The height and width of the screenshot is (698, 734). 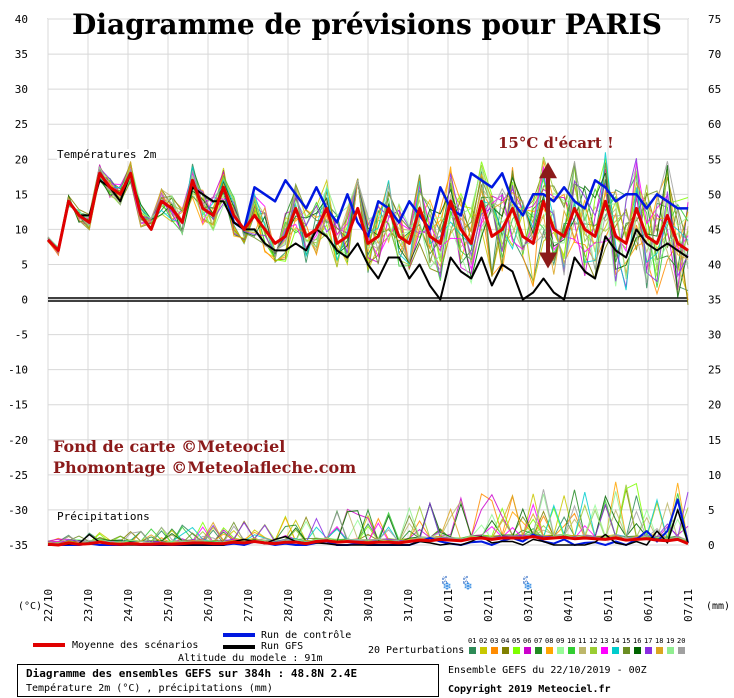 I want to click on legend-mean-swatch, so click(x=49, y=645).